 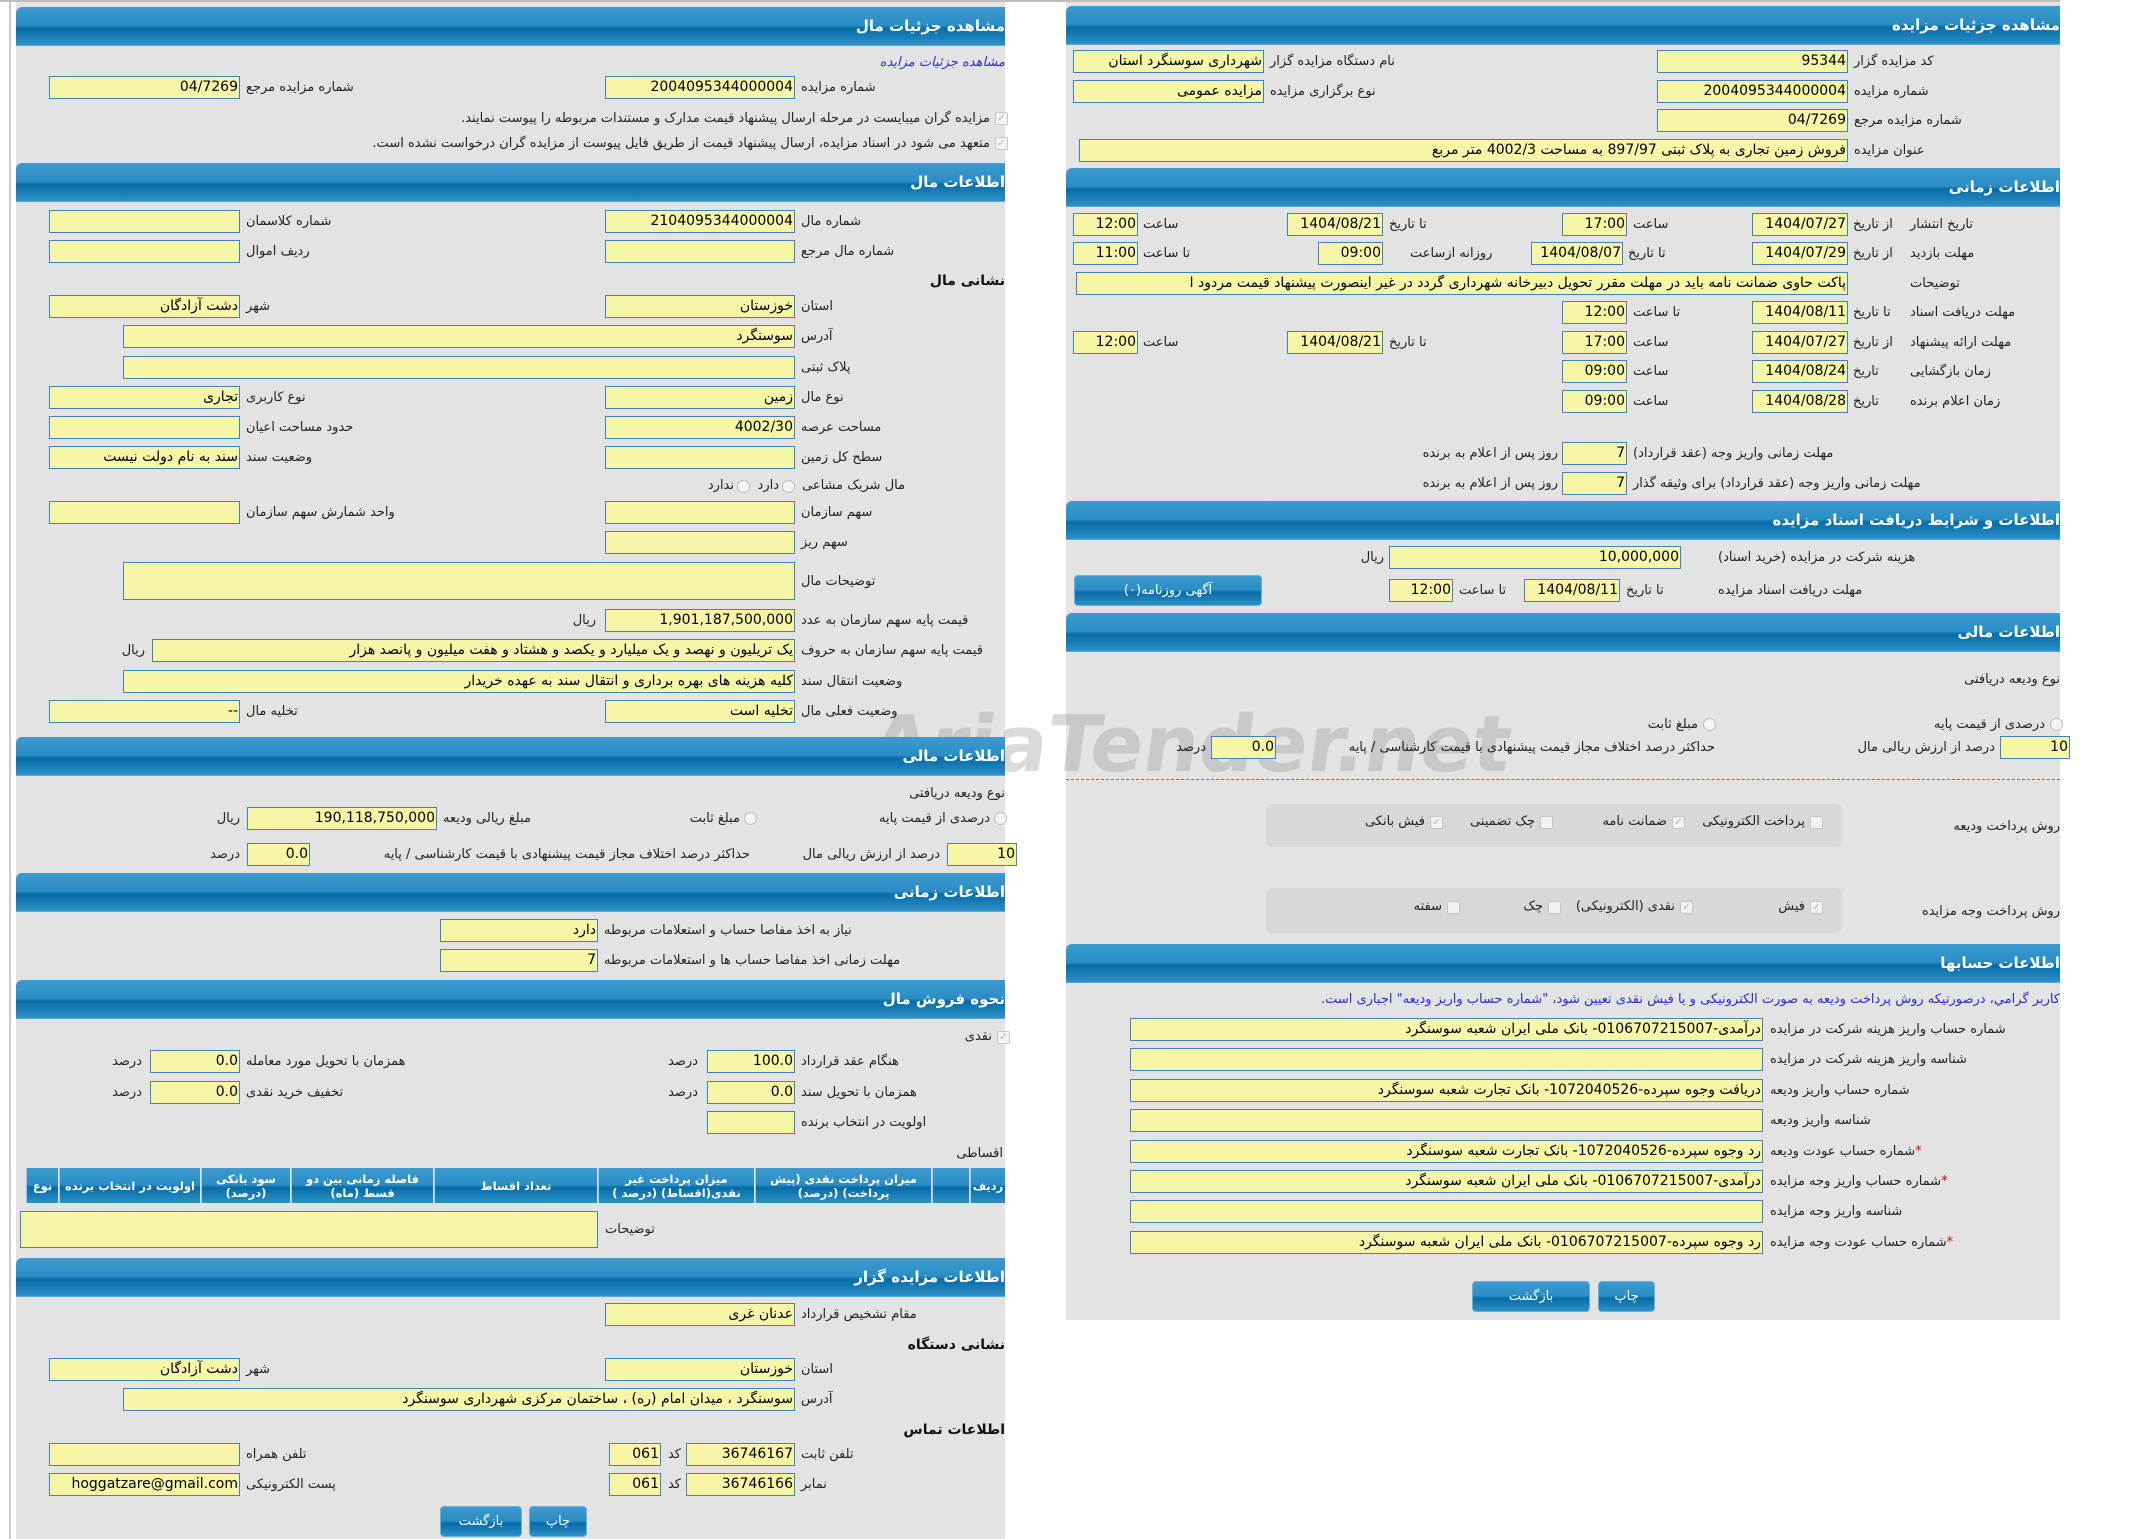 What do you see at coordinates (144, 711) in the screenshot?
I see `property-evacuation-field: --` at bounding box center [144, 711].